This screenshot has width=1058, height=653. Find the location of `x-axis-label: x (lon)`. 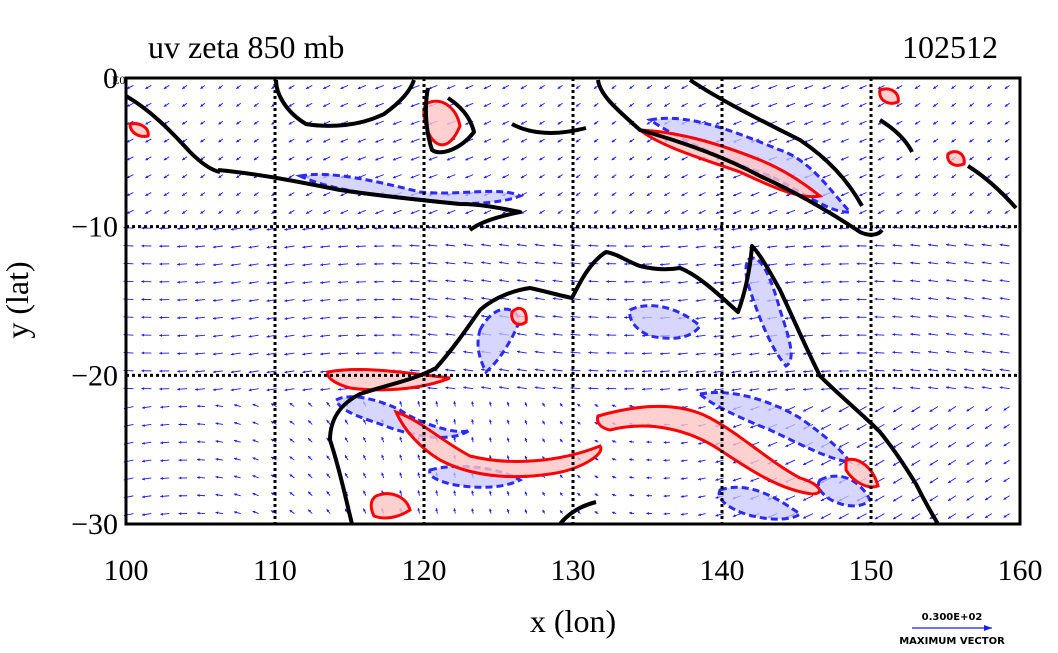

x-axis-label: x (lon) is located at coordinates (573, 621).